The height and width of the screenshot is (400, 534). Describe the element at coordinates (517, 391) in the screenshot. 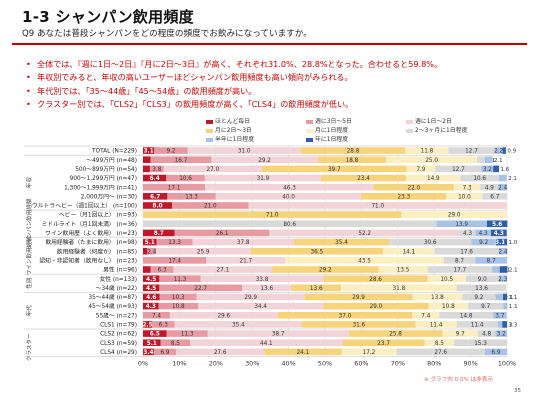

I see `page-number: 35` at that location.